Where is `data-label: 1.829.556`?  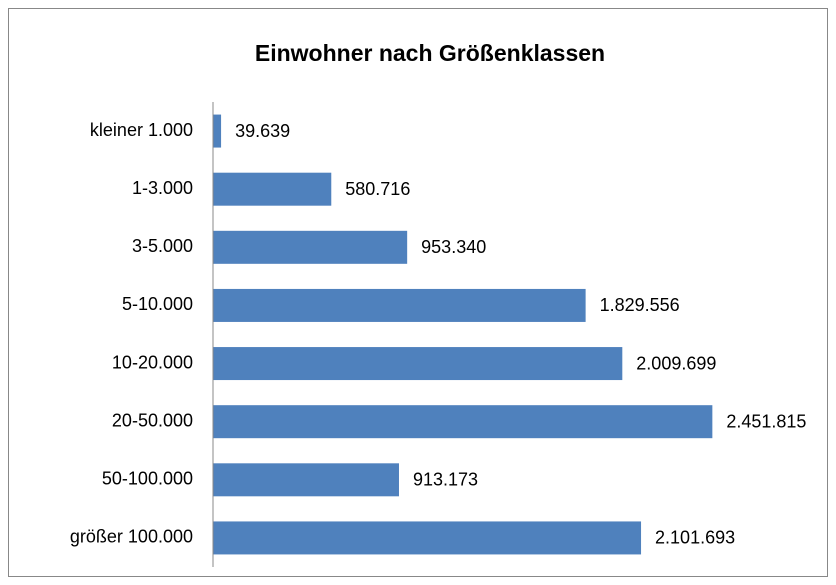
data-label: 1.829.556 is located at coordinates (640, 305).